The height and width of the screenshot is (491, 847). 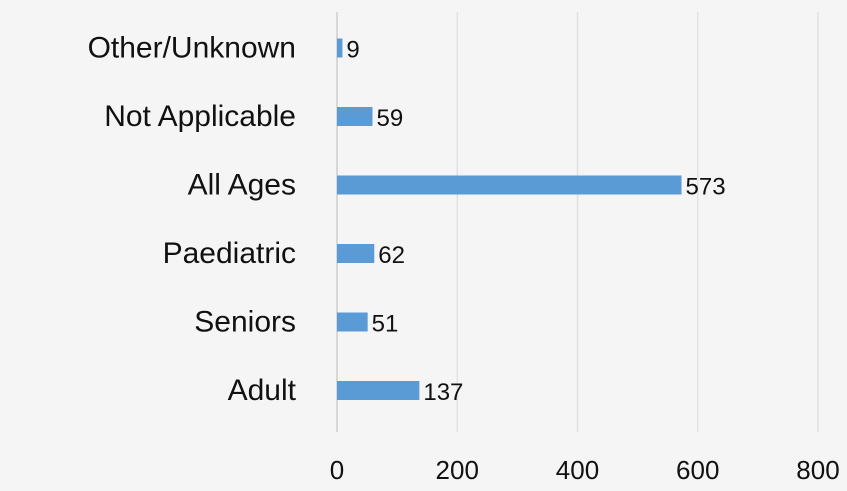 I want to click on bar-paediatric, so click(x=356, y=253).